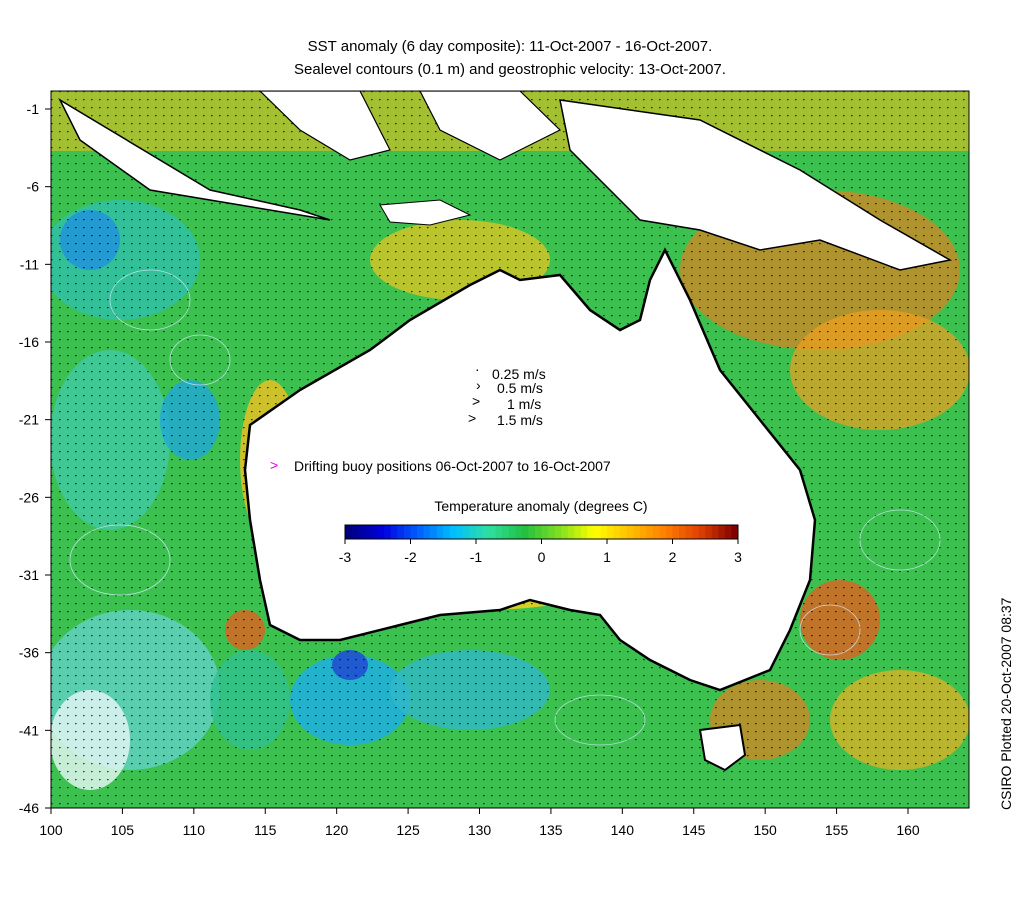  I want to click on x-tick-label: 150, so click(765, 830).